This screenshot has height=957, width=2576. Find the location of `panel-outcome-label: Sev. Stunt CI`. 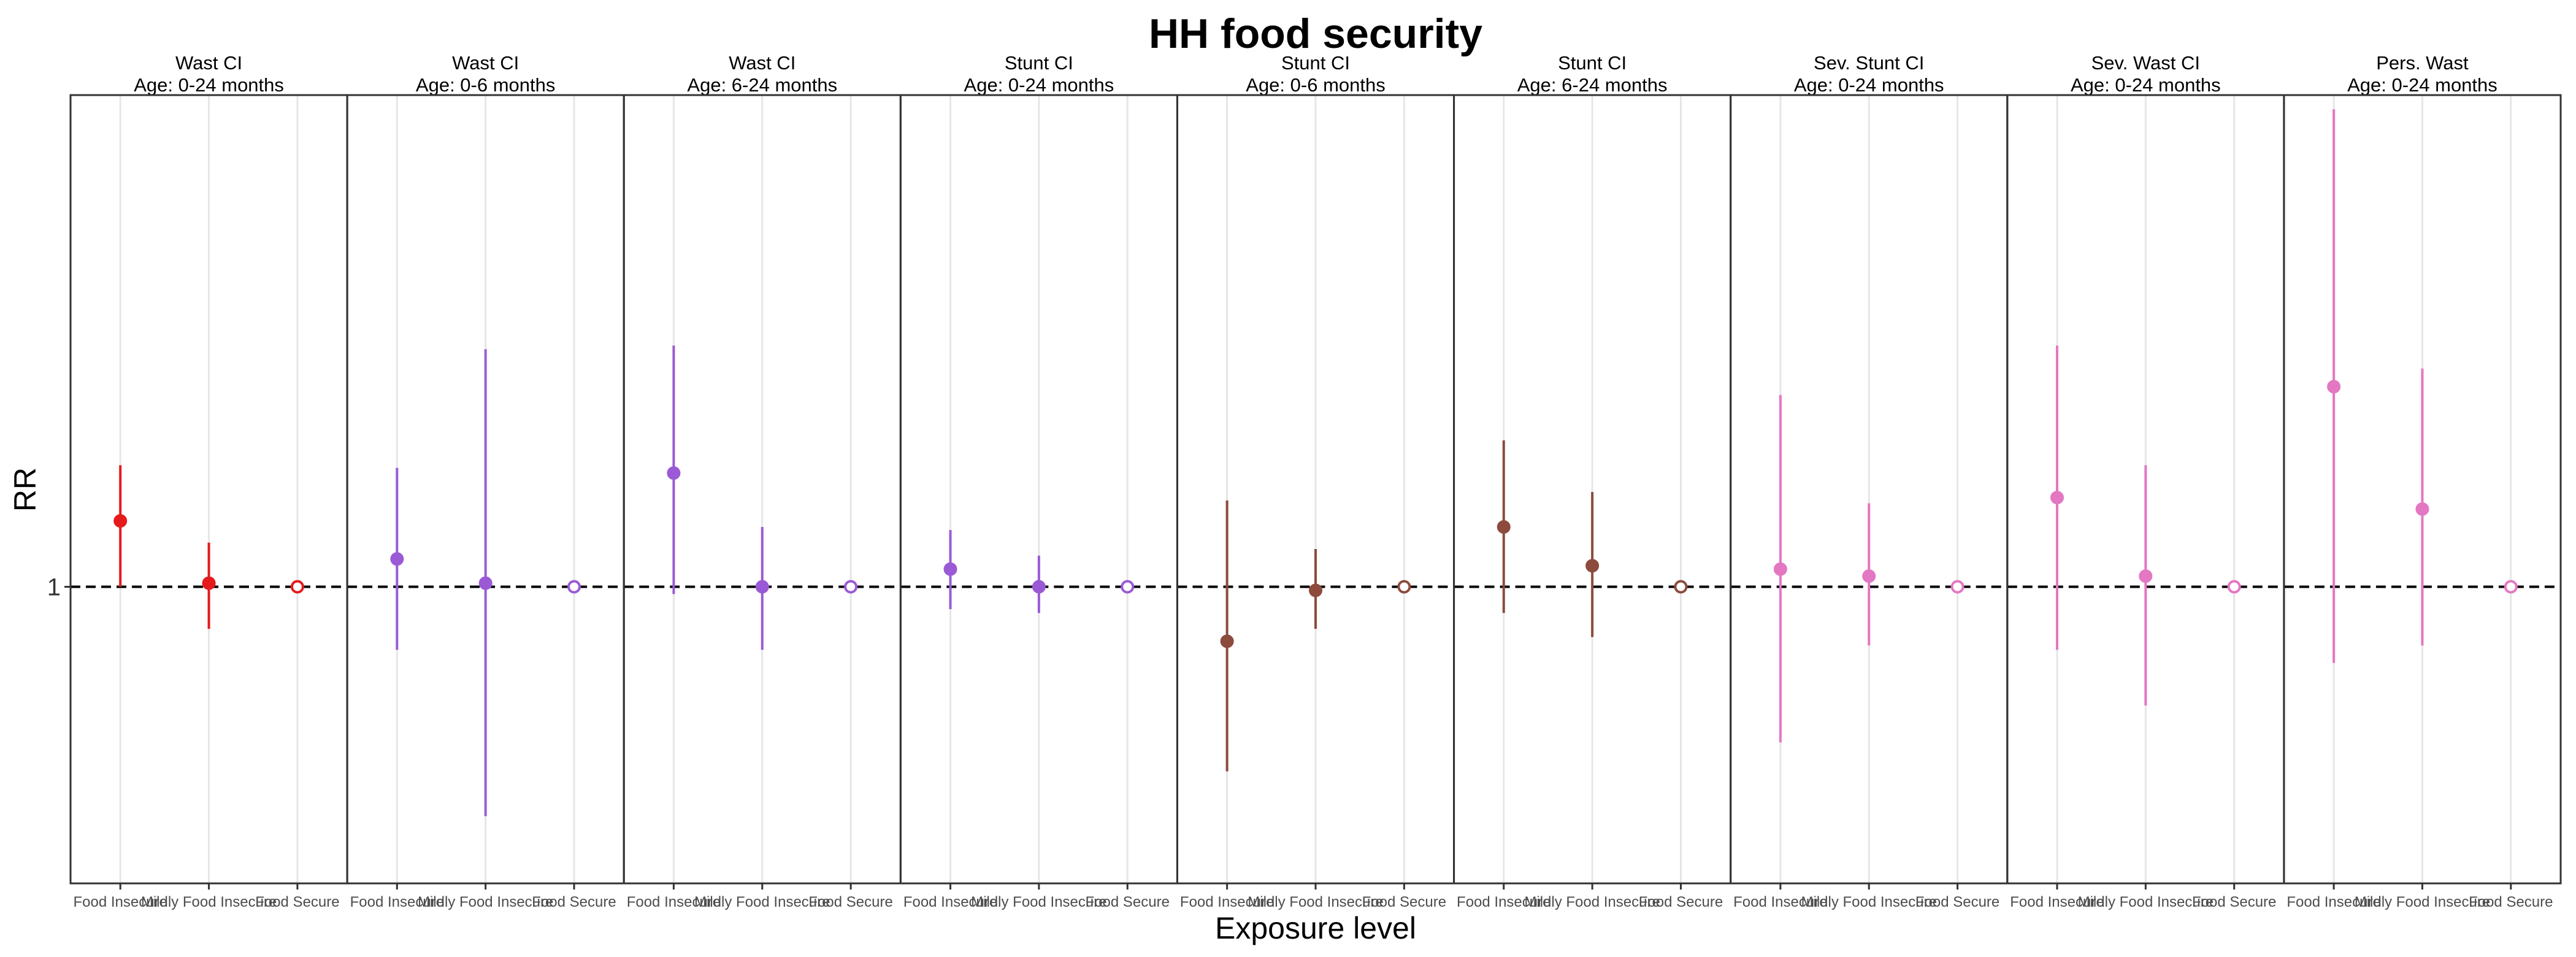

panel-outcome-label: Sev. Stunt CI is located at coordinates (1869, 63).